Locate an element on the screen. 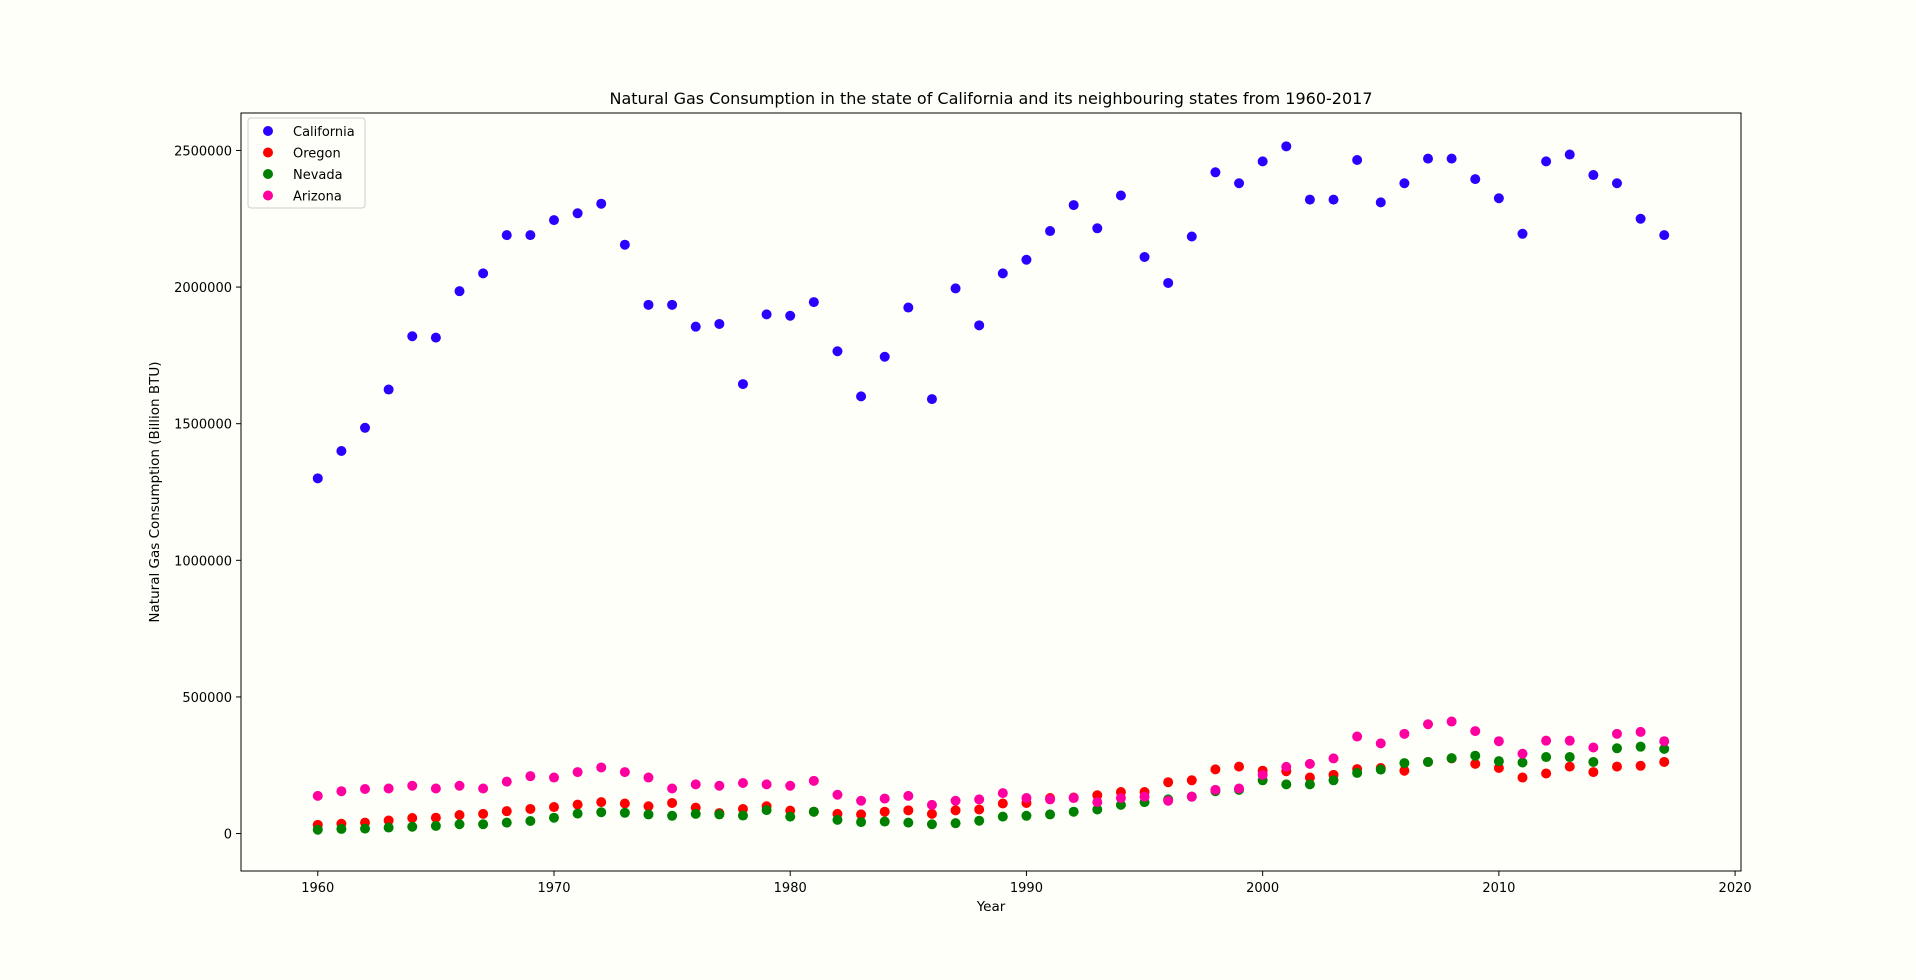 Image resolution: width=1916 pixels, height=980 pixels. y-tick-label: 0 is located at coordinates (228, 835).